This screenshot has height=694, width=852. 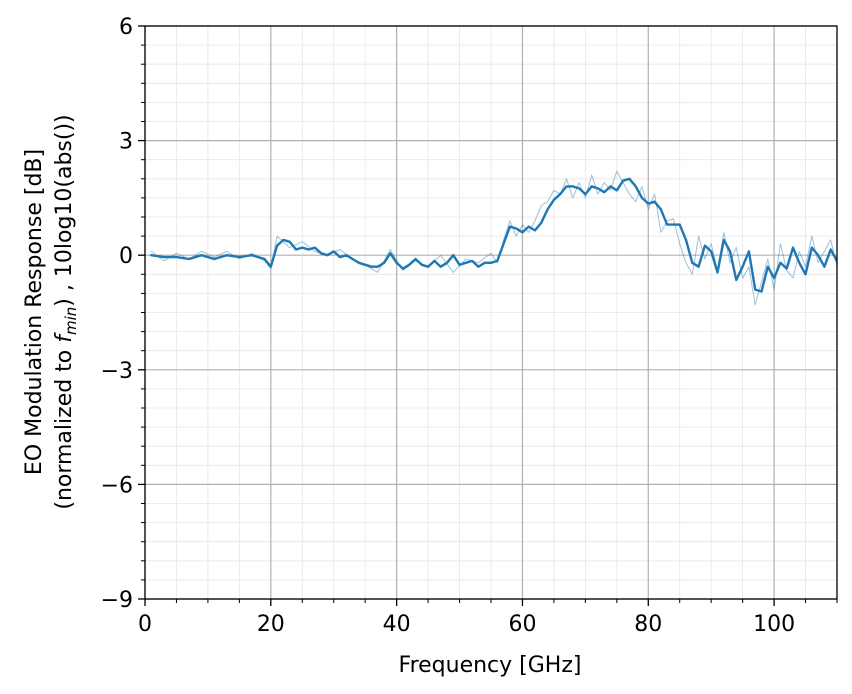 What do you see at coordinates (117, 314) in the screenshot?
I see `y-tick-labels: −9 −6 −3 0 3 6` at bounding box center [117, 314].